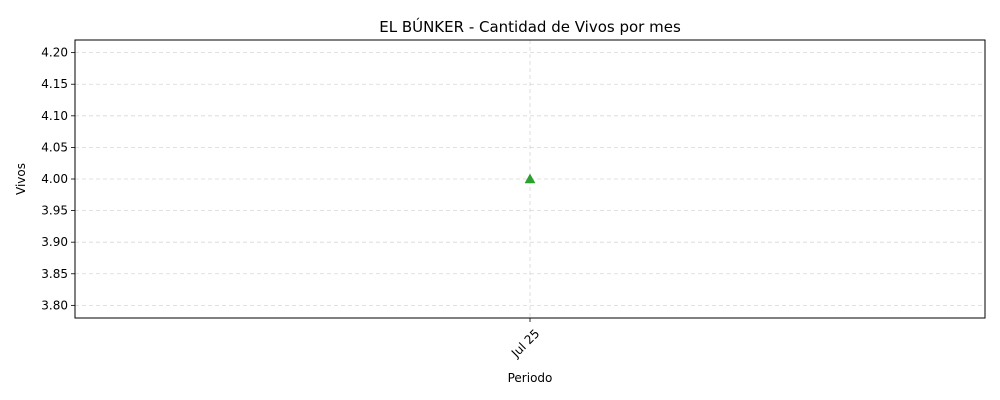 This screenshot has width=1000, height=400. I want to click on y-tick-label: 3.90, so click(54, 242).